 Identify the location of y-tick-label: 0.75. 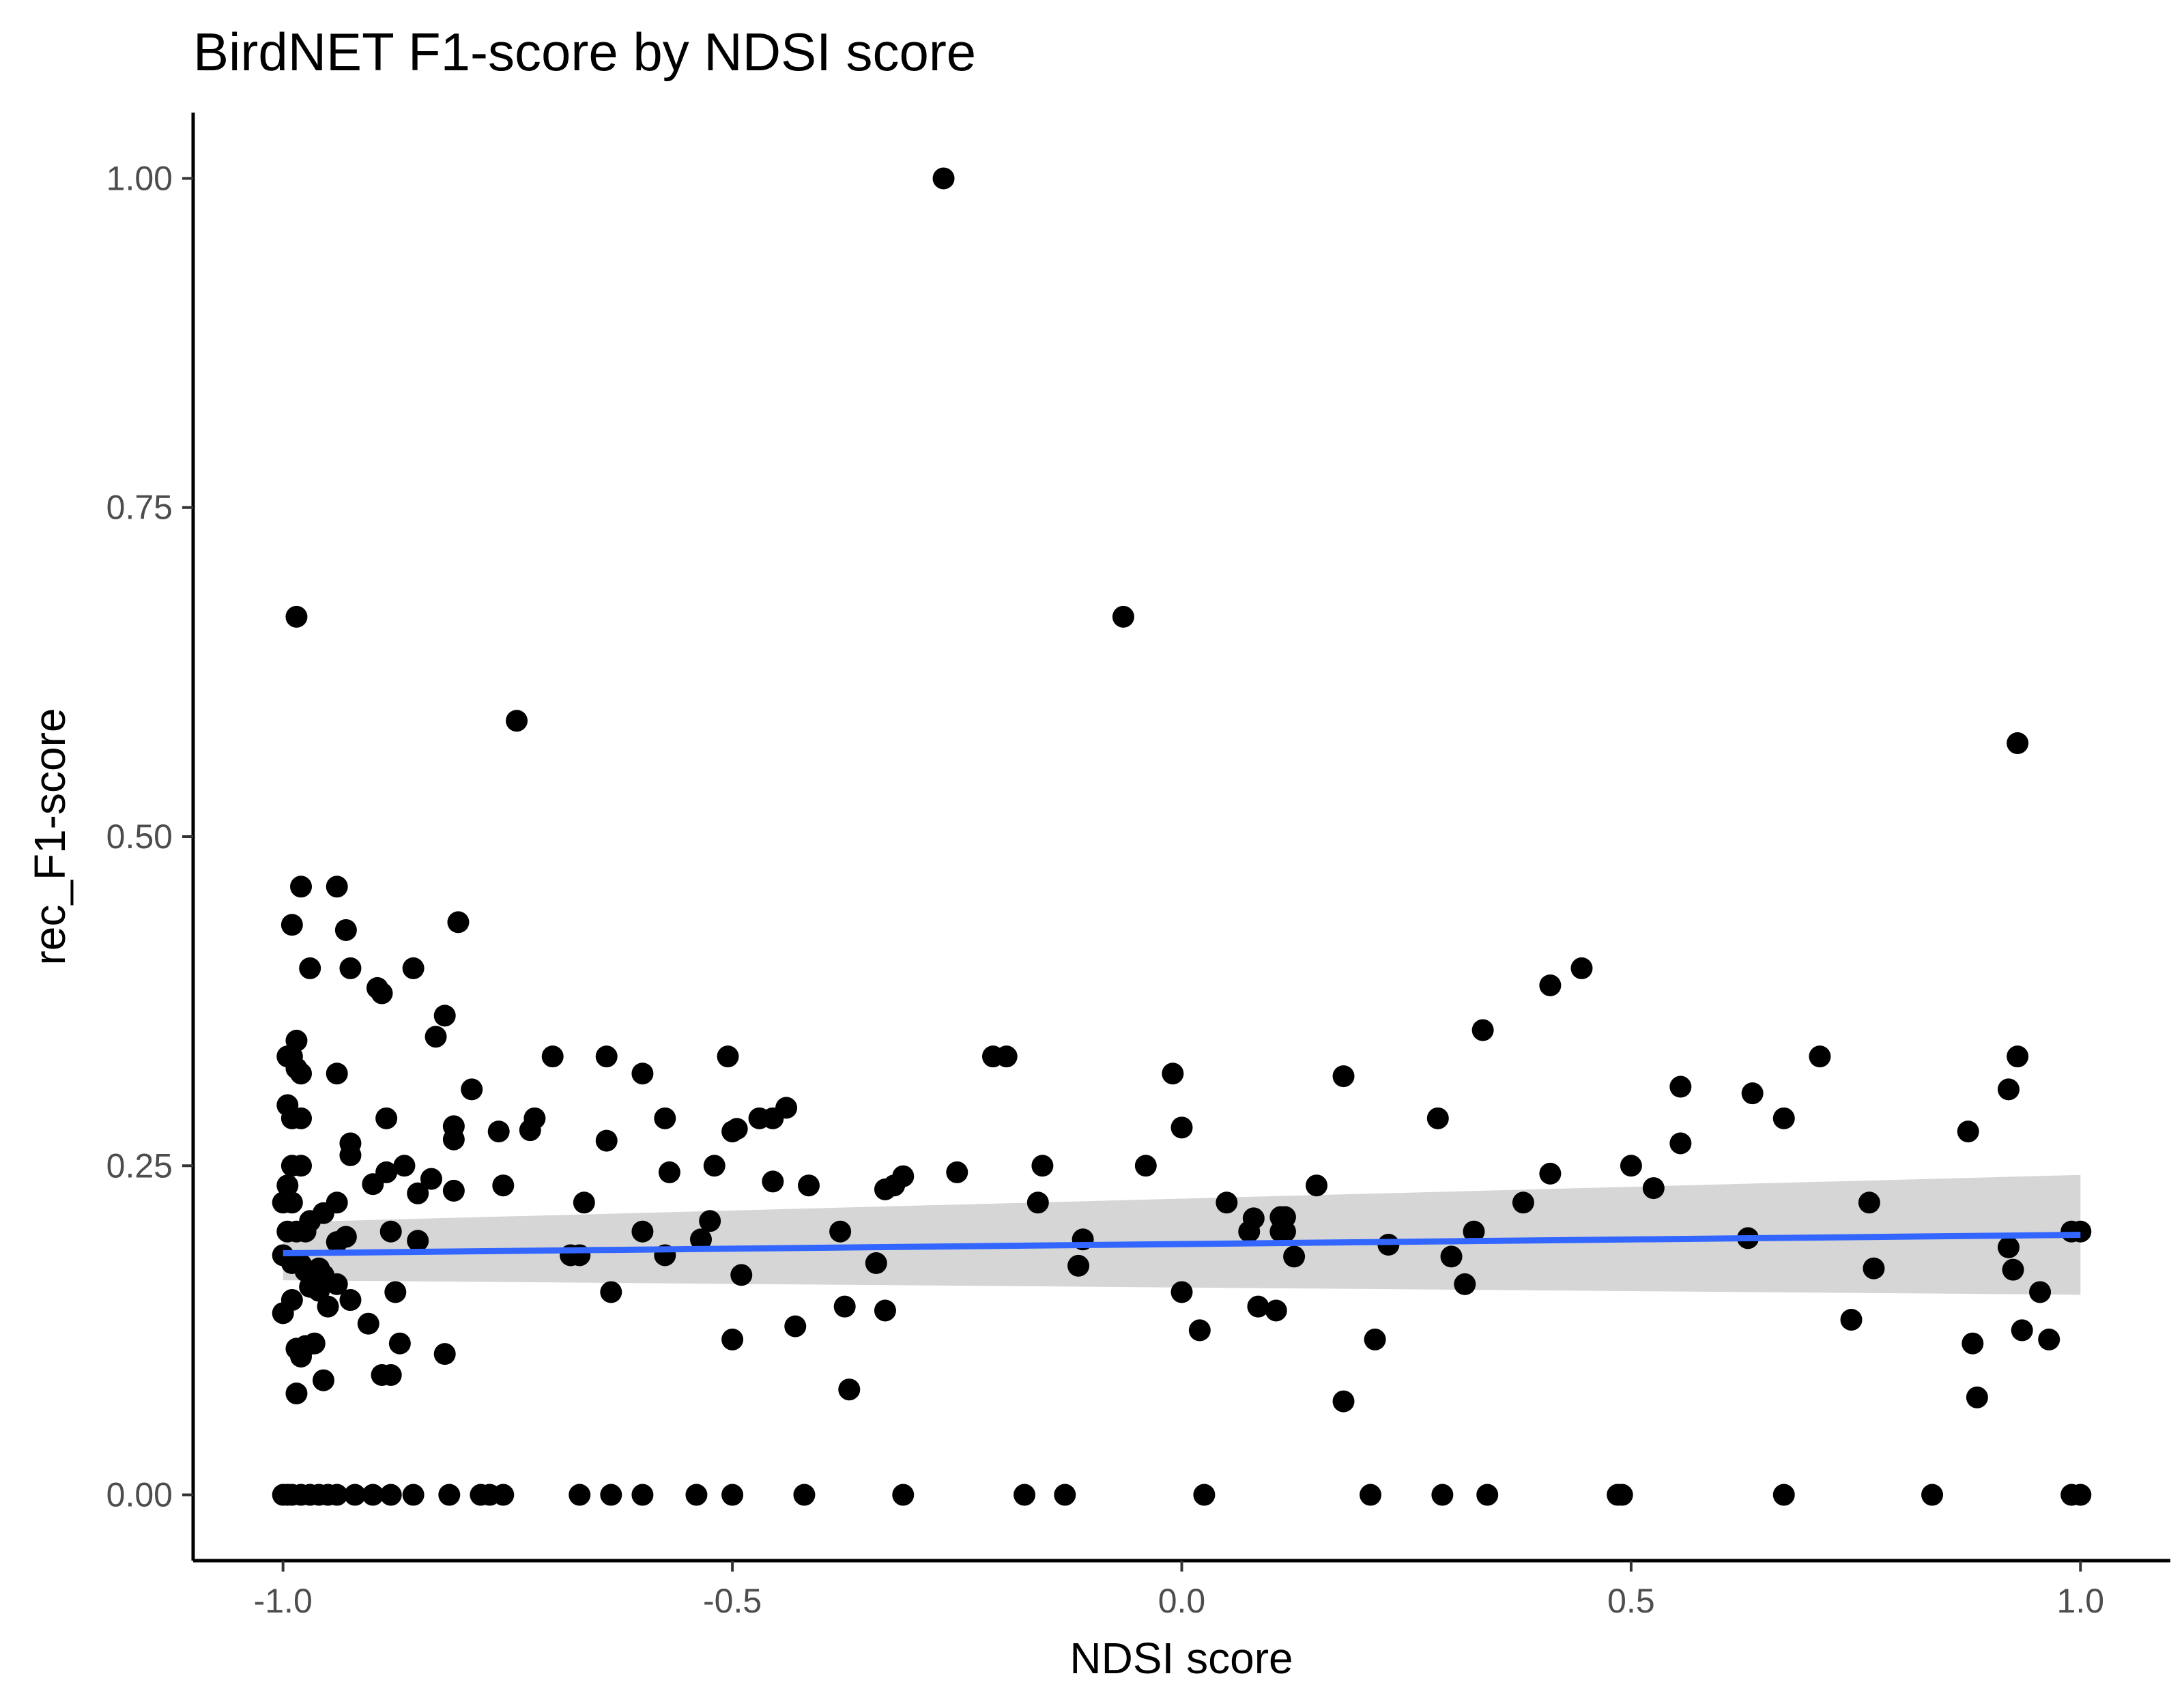
(139, 508).